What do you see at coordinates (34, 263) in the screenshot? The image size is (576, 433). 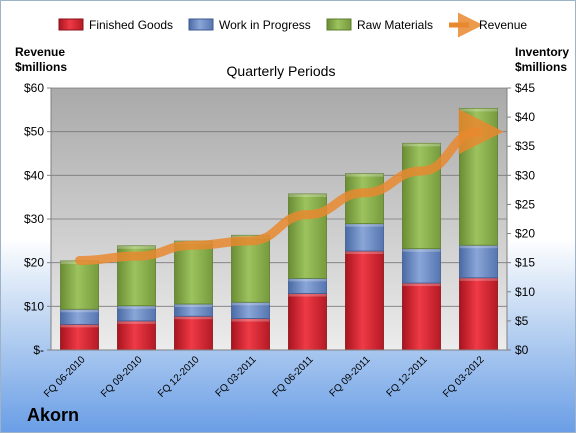 I see `left-tick-label: $20` at bounding box center [34, 263].